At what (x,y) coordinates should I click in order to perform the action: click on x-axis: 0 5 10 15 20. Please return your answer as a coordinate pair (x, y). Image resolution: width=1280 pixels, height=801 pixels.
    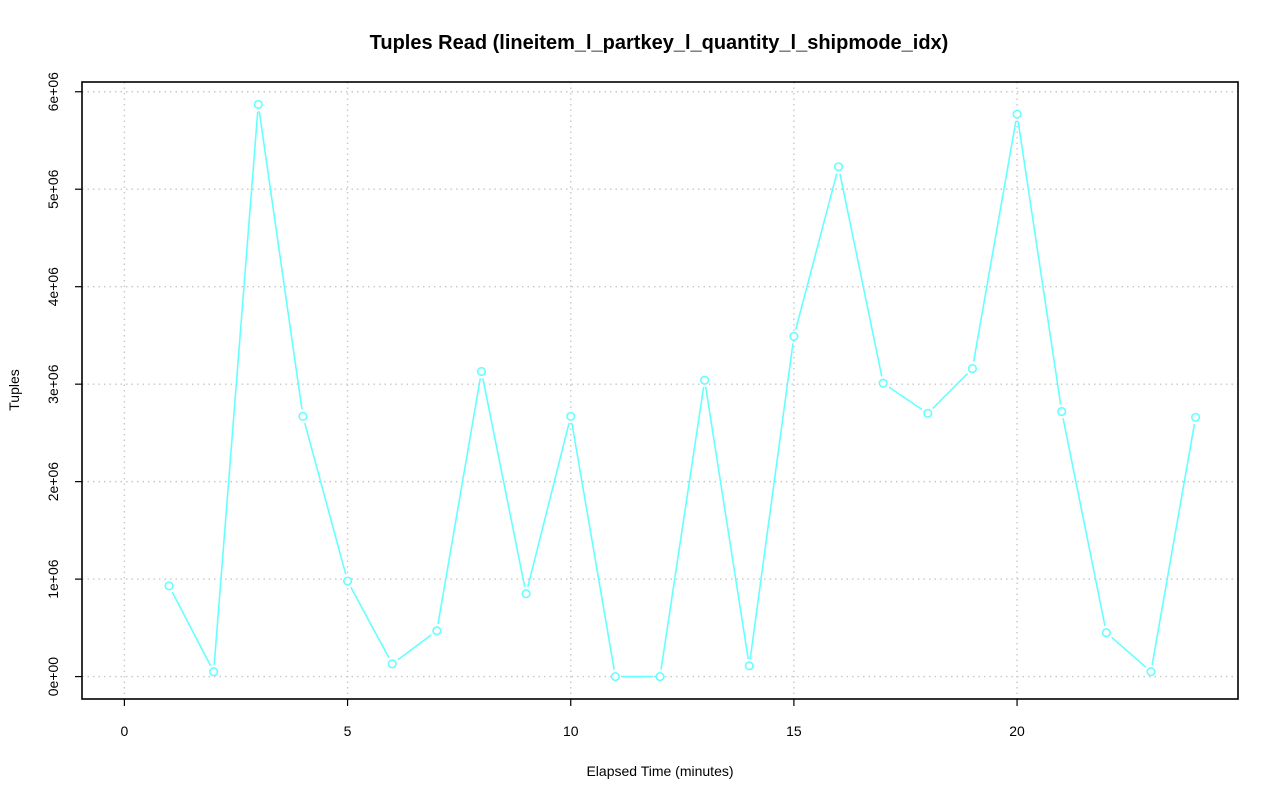
    Looking at the image, I should click on (573, 719).